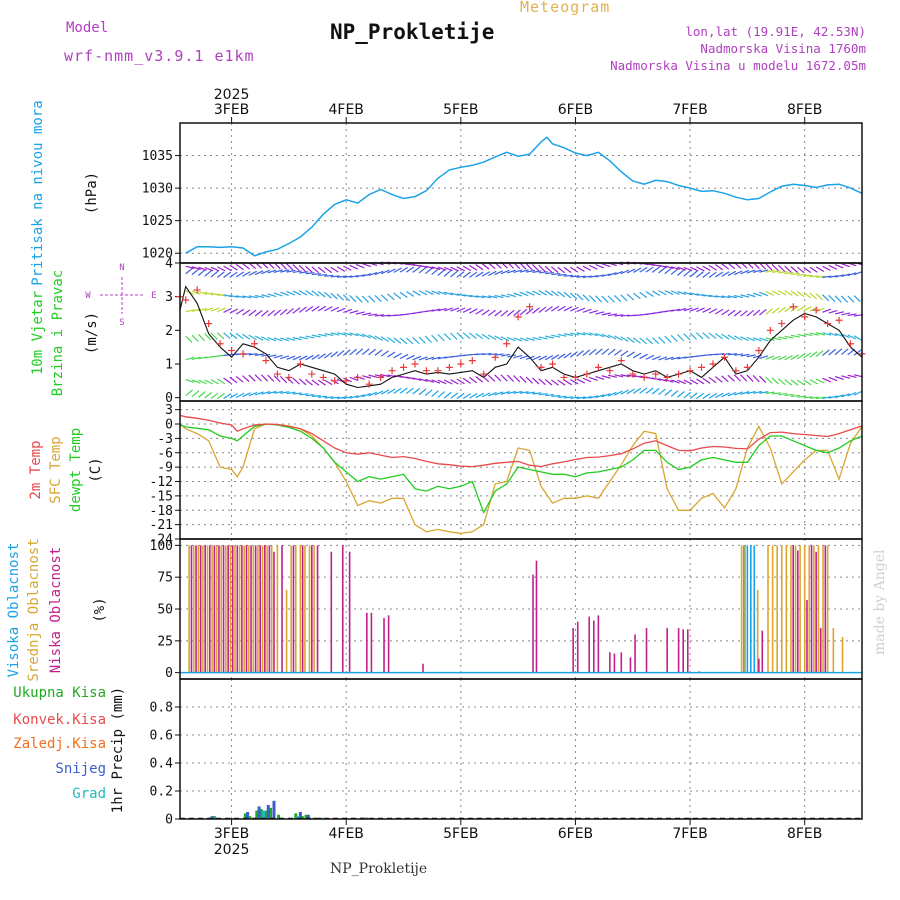 The height and width of the screenshot is (900, 900). Describe the element at coordinates (169, 425) in the screenshot. I see `y-tick-label: 0` at that location.